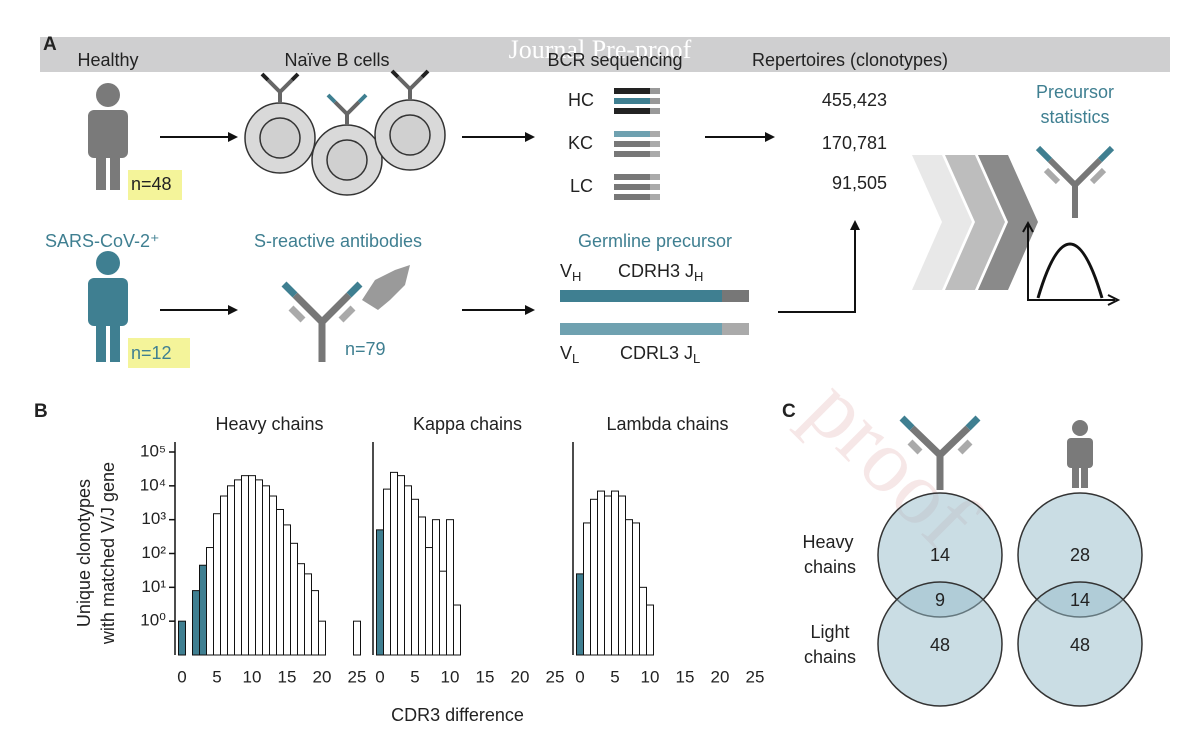 This screenshot has width=1200, height=740. I want to click on segment: CDRH3 J, so click(656, 271).